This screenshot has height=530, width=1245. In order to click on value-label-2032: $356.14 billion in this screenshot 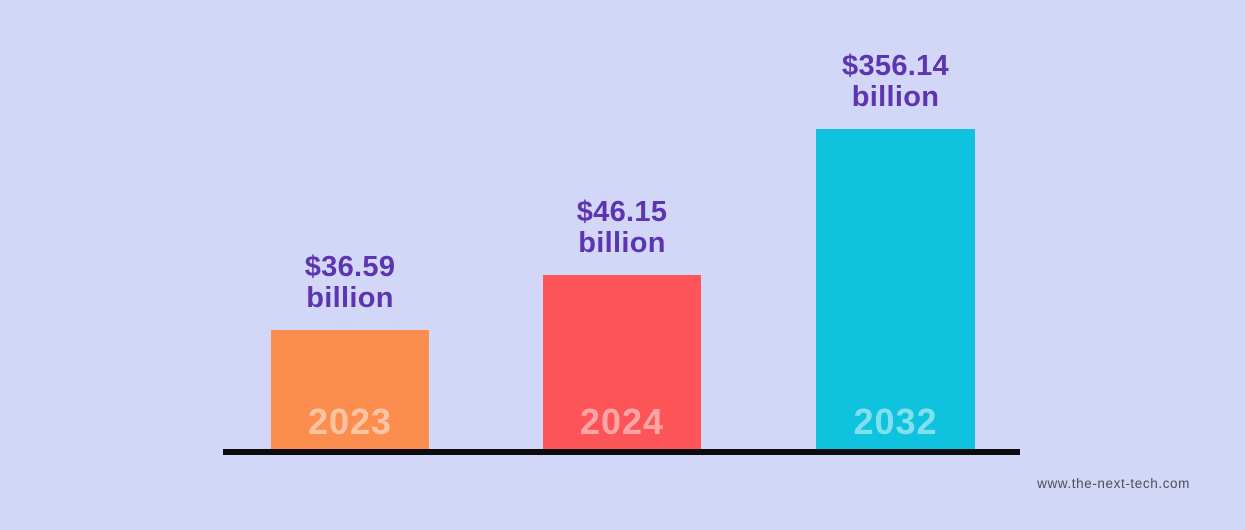, I will do `click(895, 82)`.